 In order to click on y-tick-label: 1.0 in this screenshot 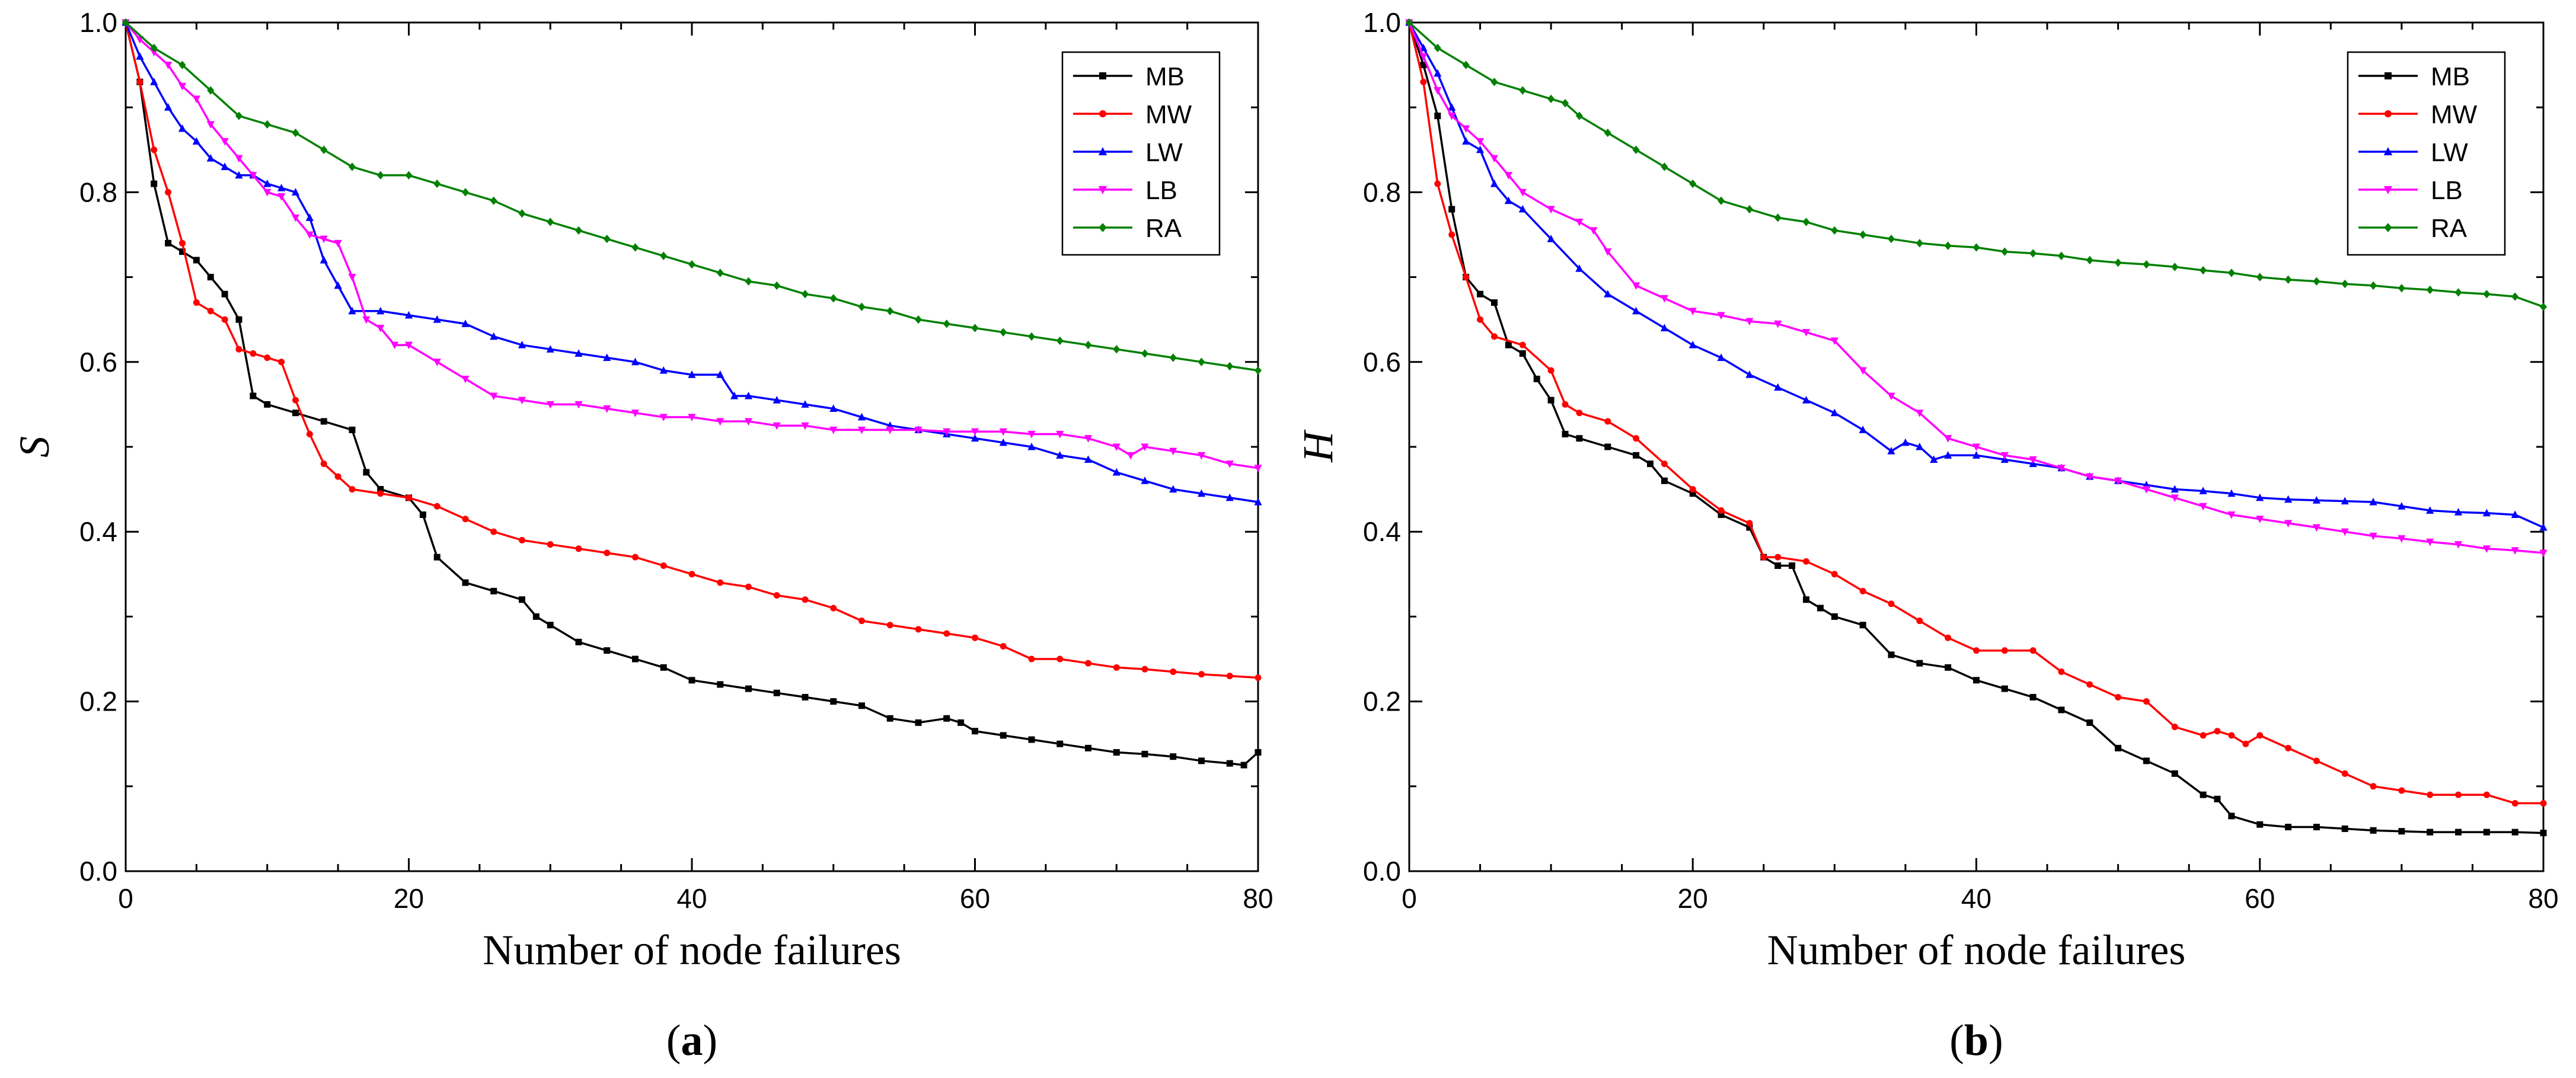, I will do `click(1382, 23)`.